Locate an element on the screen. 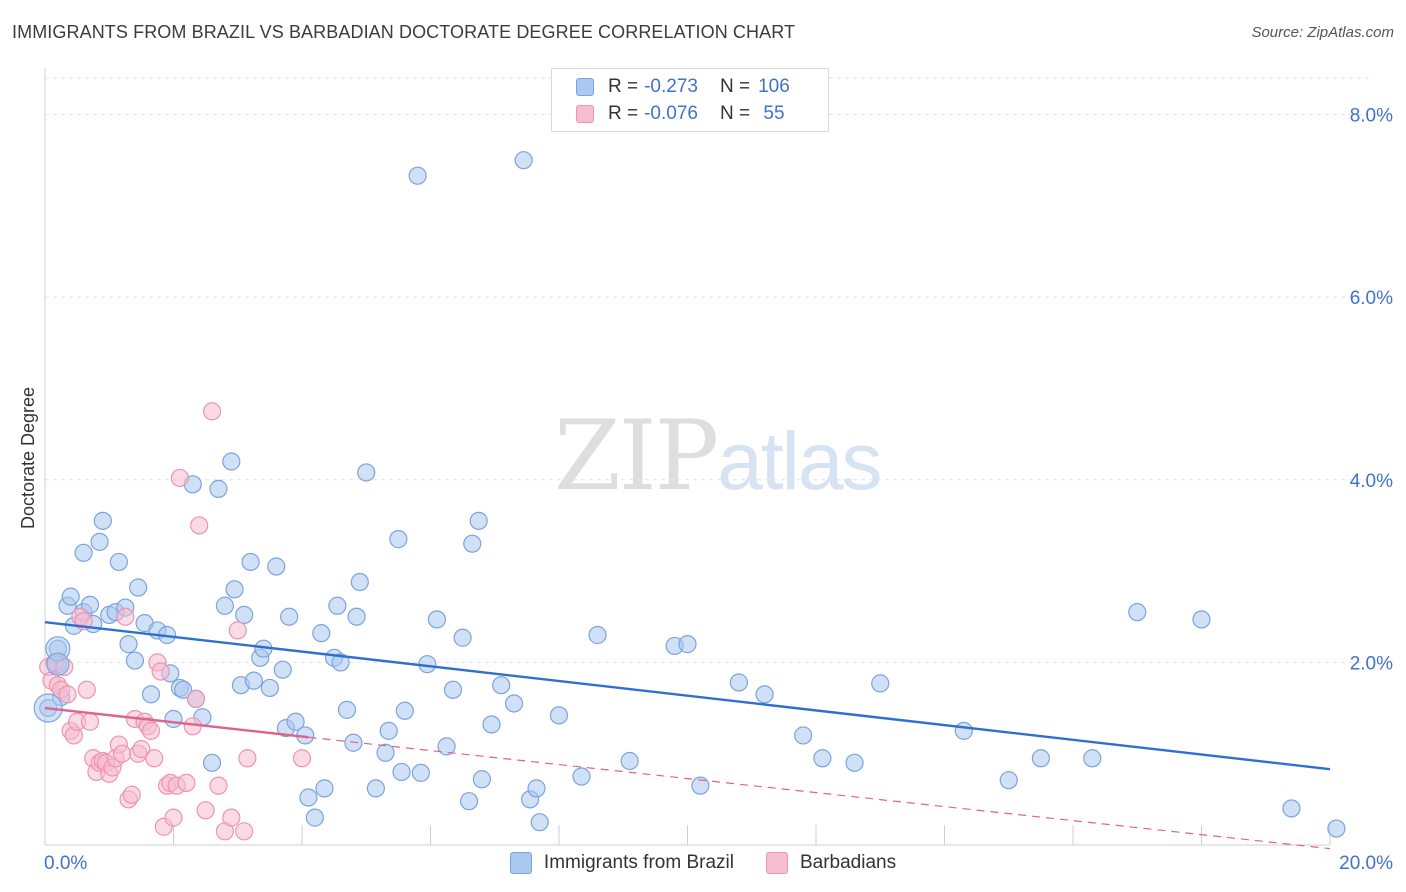 The image size is (1406, 892). y-tick-label: 2.0% is located at coordinates (1371, 663).